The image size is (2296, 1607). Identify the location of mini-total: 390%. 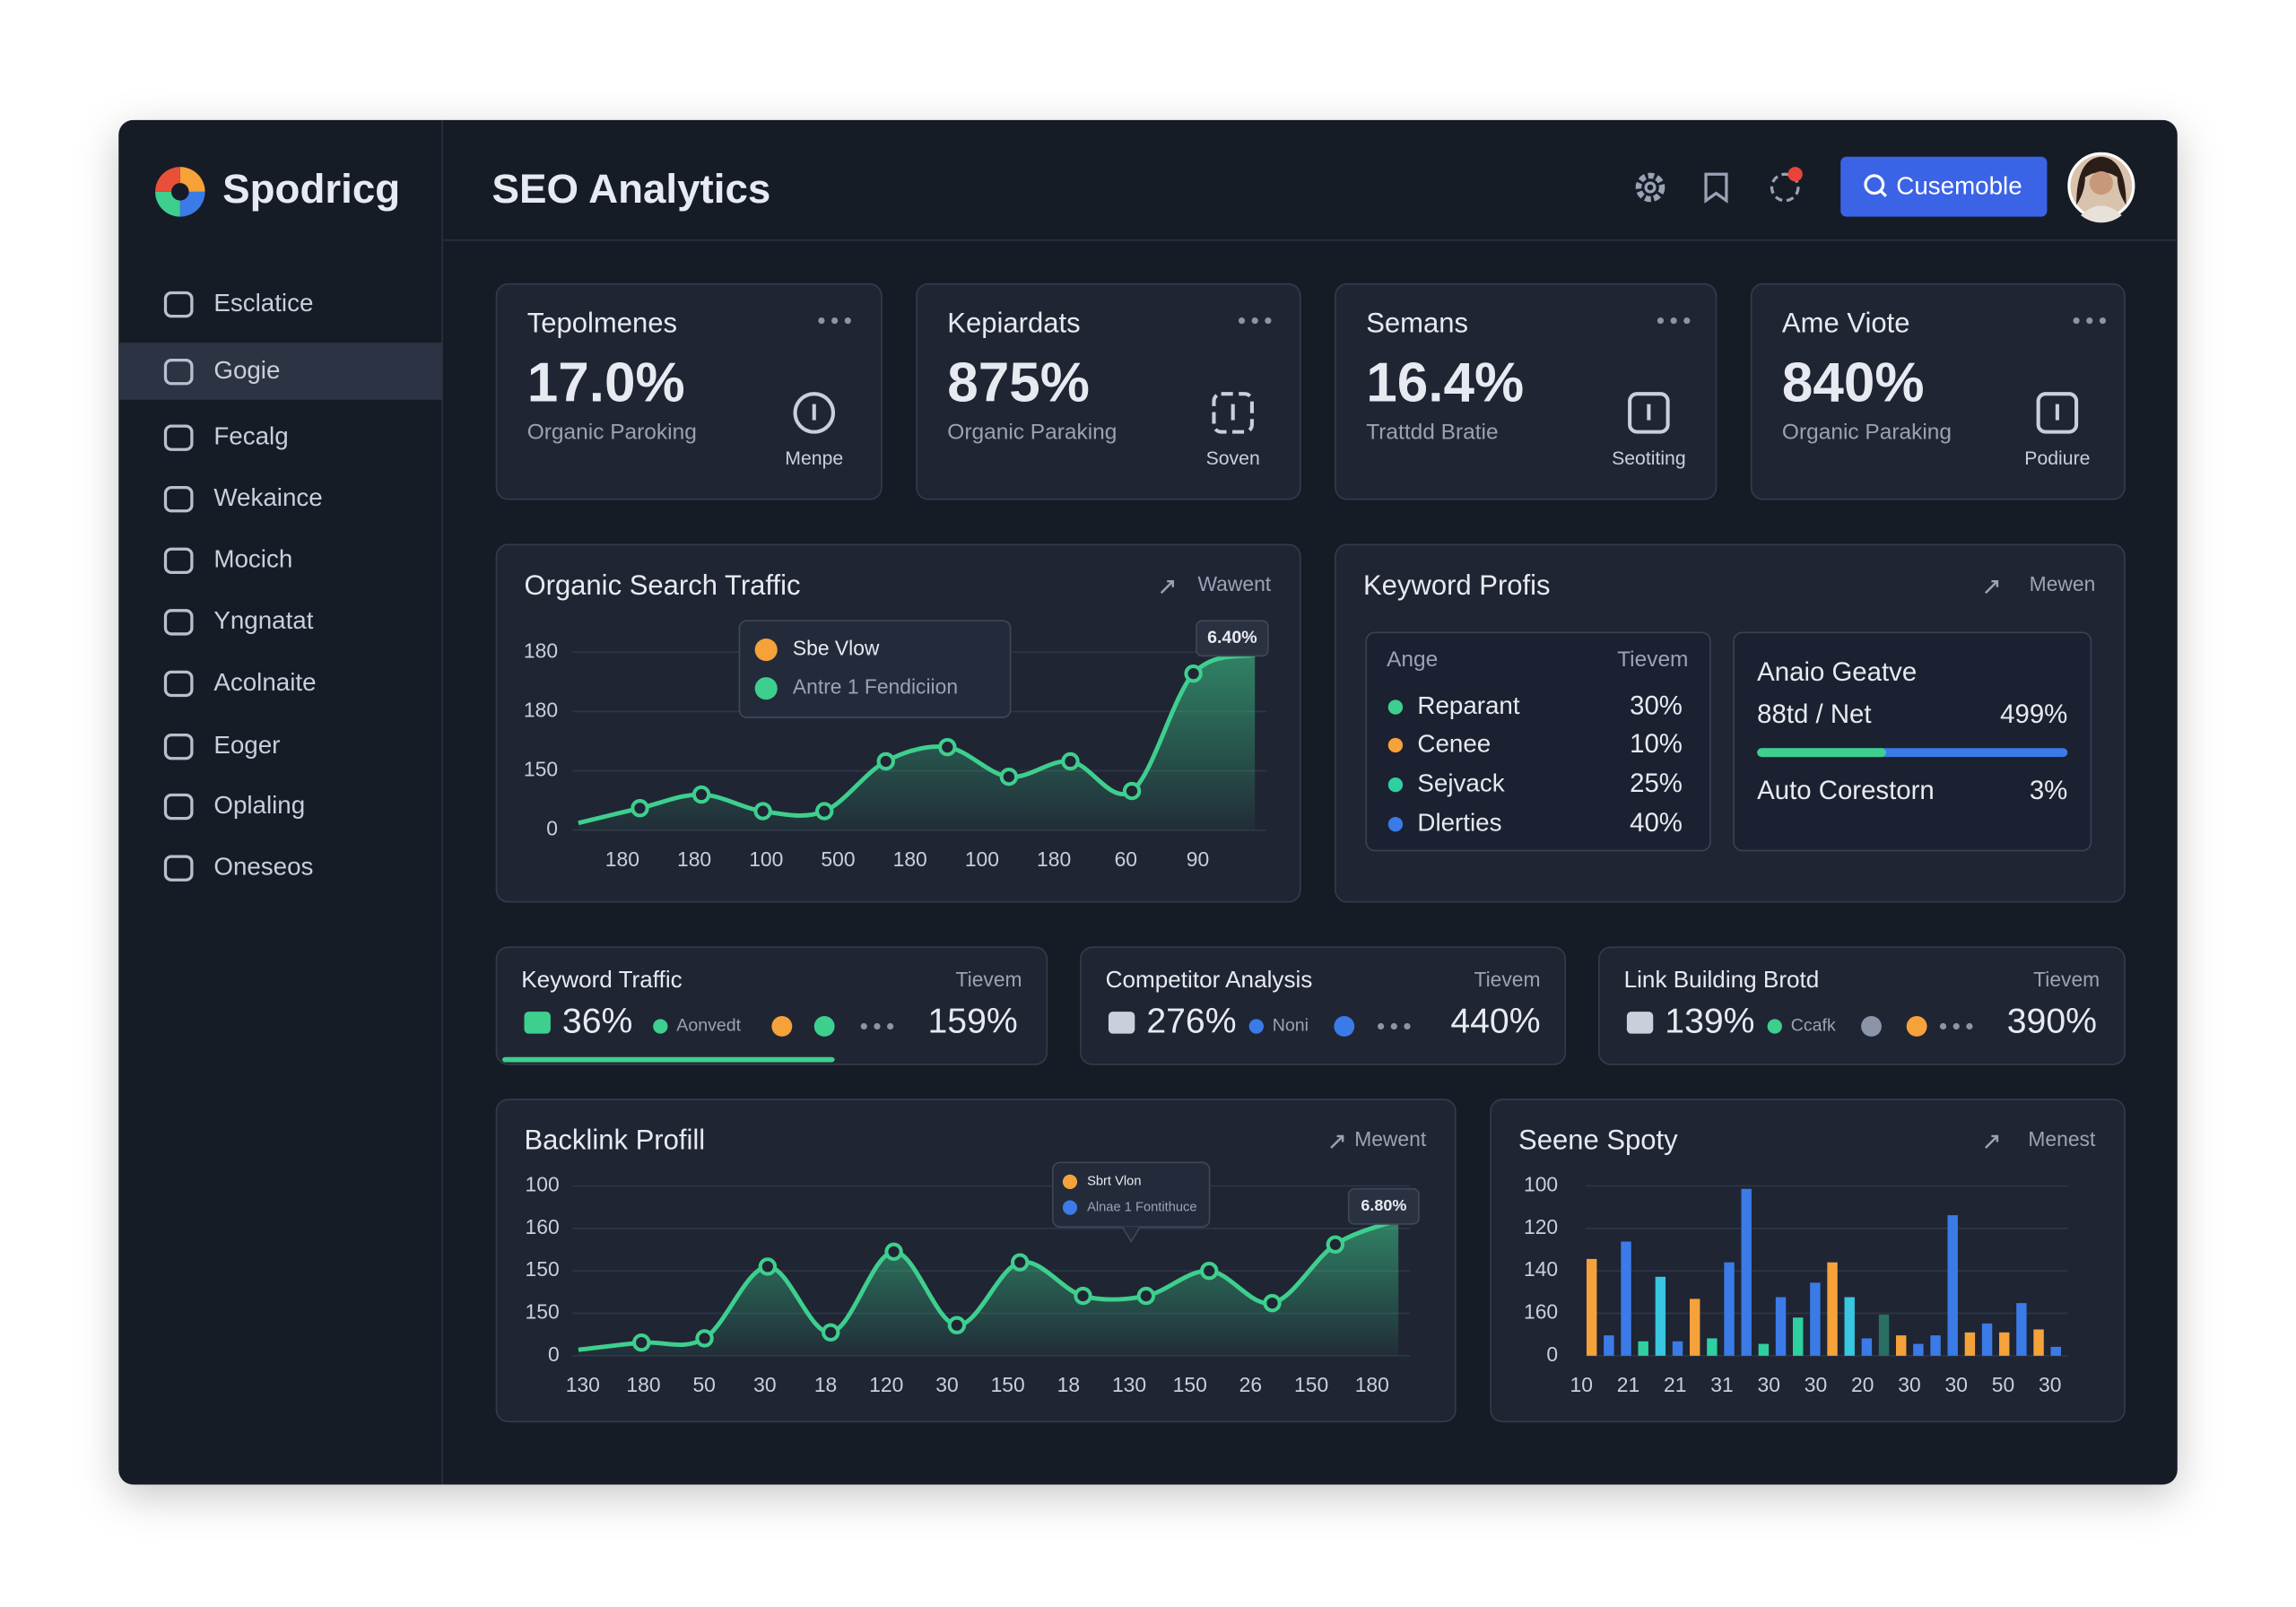
(2052, 1022).